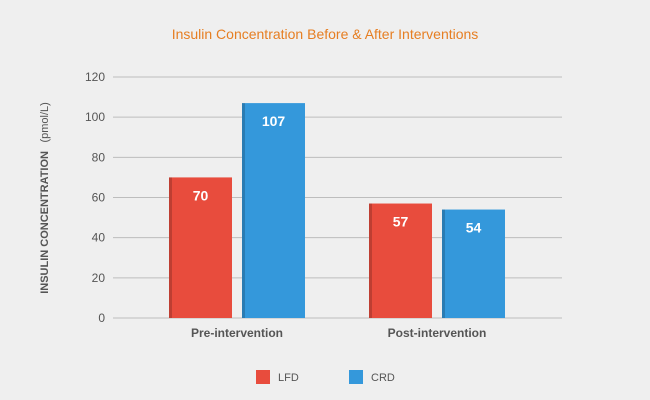 The image size is (650, 400). What do you see at coordinates (325, 377) in the screenshot?
I see `legend: LFD CRD` at bounding box center [325, 377].